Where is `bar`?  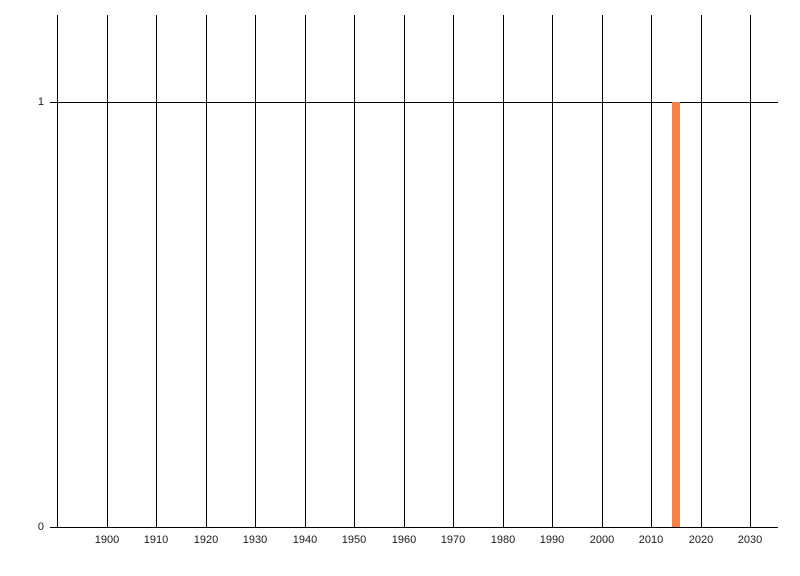
bar is located at coordinates (675, 314).